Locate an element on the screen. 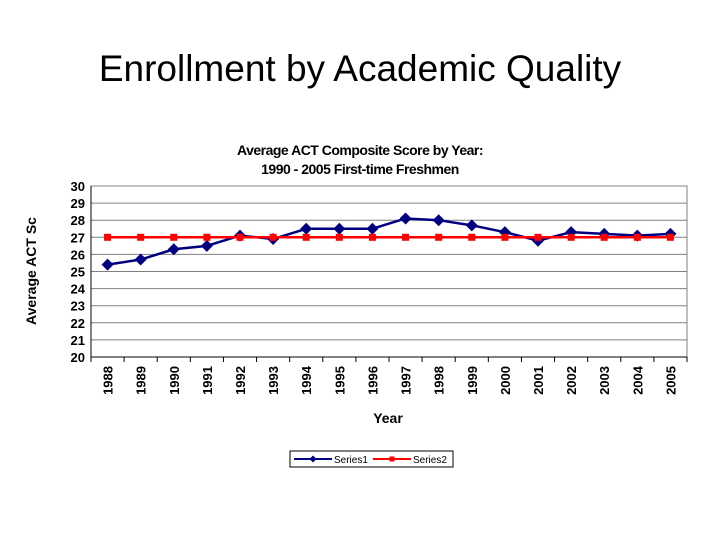 Image resolution: width=720 pixels, height=540 pixels. x-tick-label: 1991 is located at coordinates (207, 380).